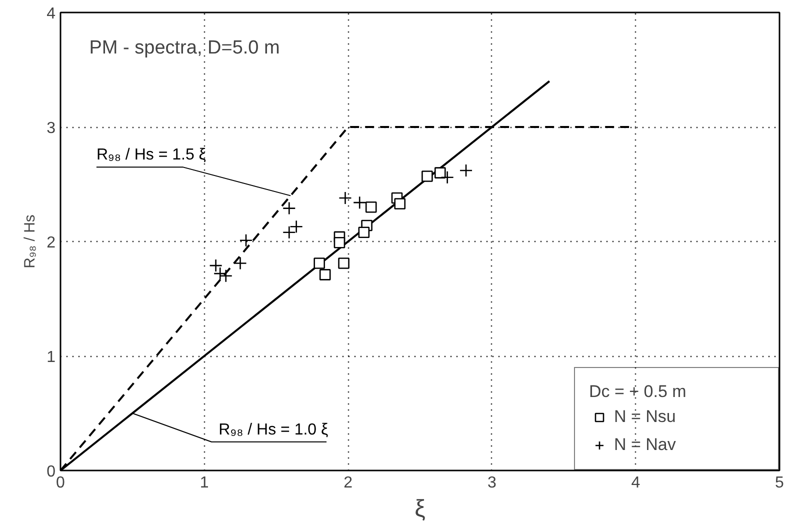 This screenshot has width=789, height=530. I want to click on y-axis-title: R₉₈ / Hs, so click(30, 241).